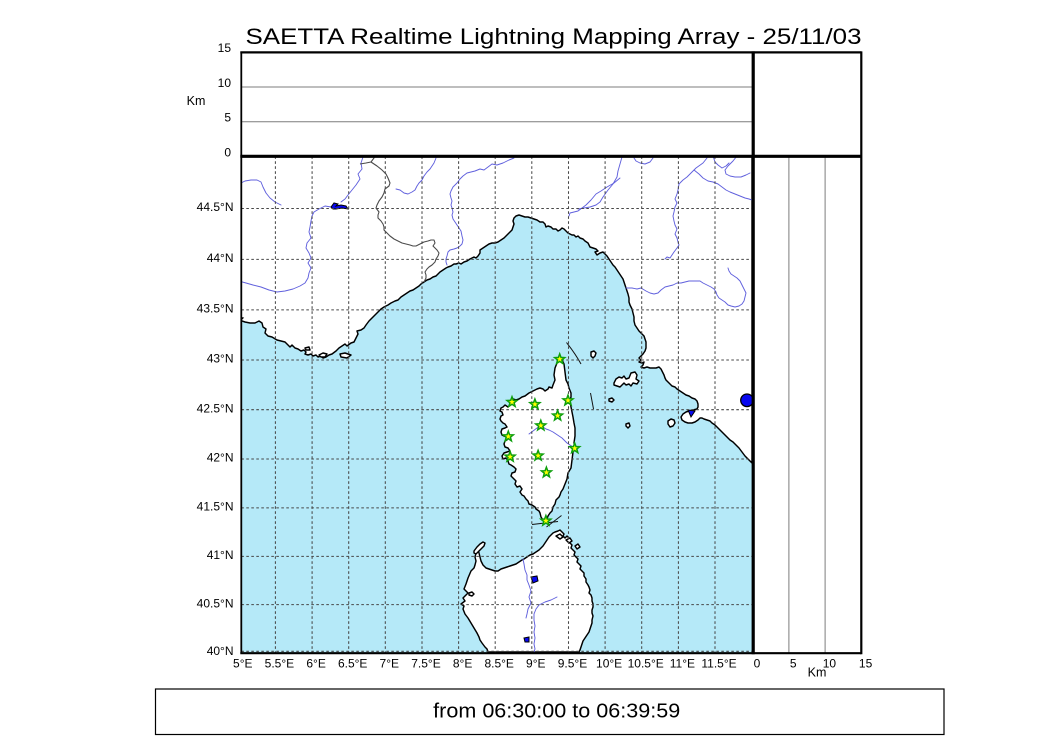  Describe the element at coordinates (220, 555) in the screenshot. I see `svg-text: 41°N` at that location.